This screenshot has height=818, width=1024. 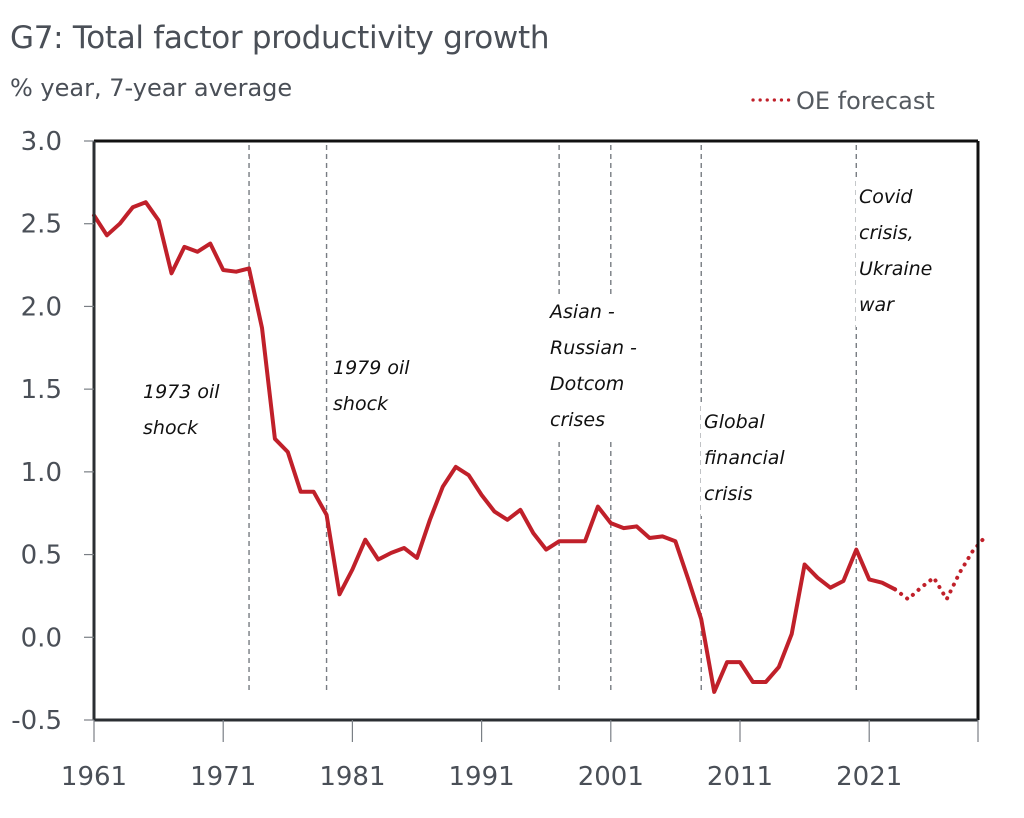 What do you see at coordinates (740, 777) in the screenshot?
I see `x-tick-label: 2011` at bounding box center [740, 777].